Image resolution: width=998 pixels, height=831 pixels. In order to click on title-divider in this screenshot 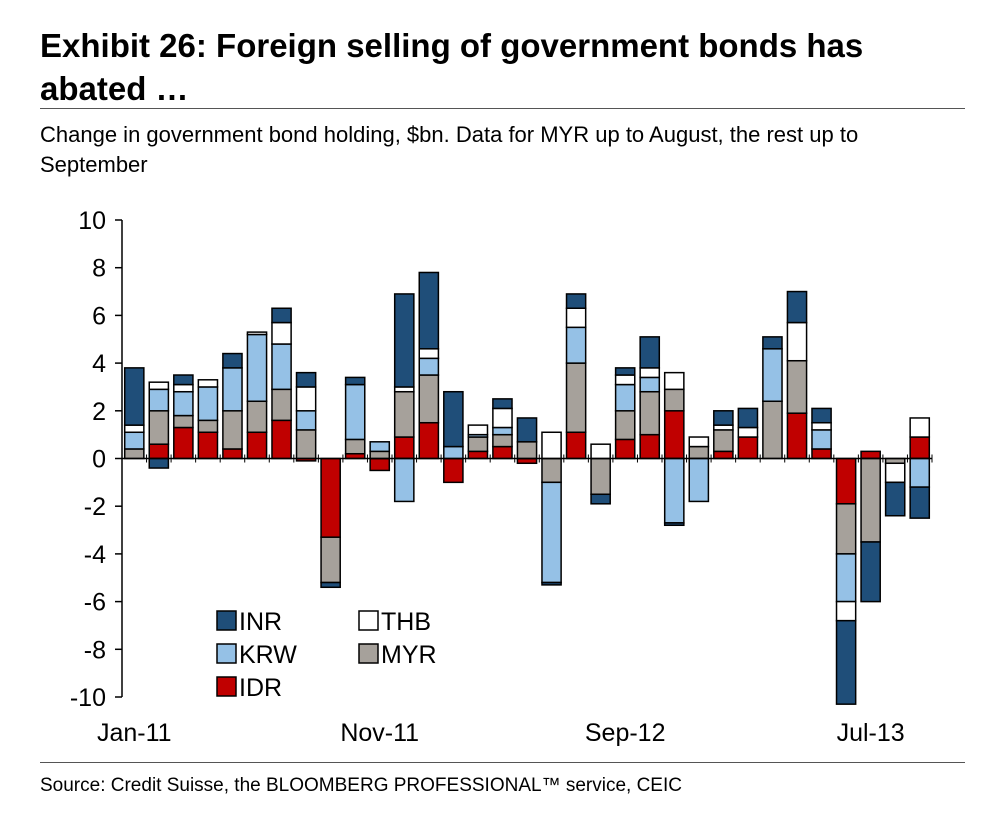, I will do `click(502, 108)`.